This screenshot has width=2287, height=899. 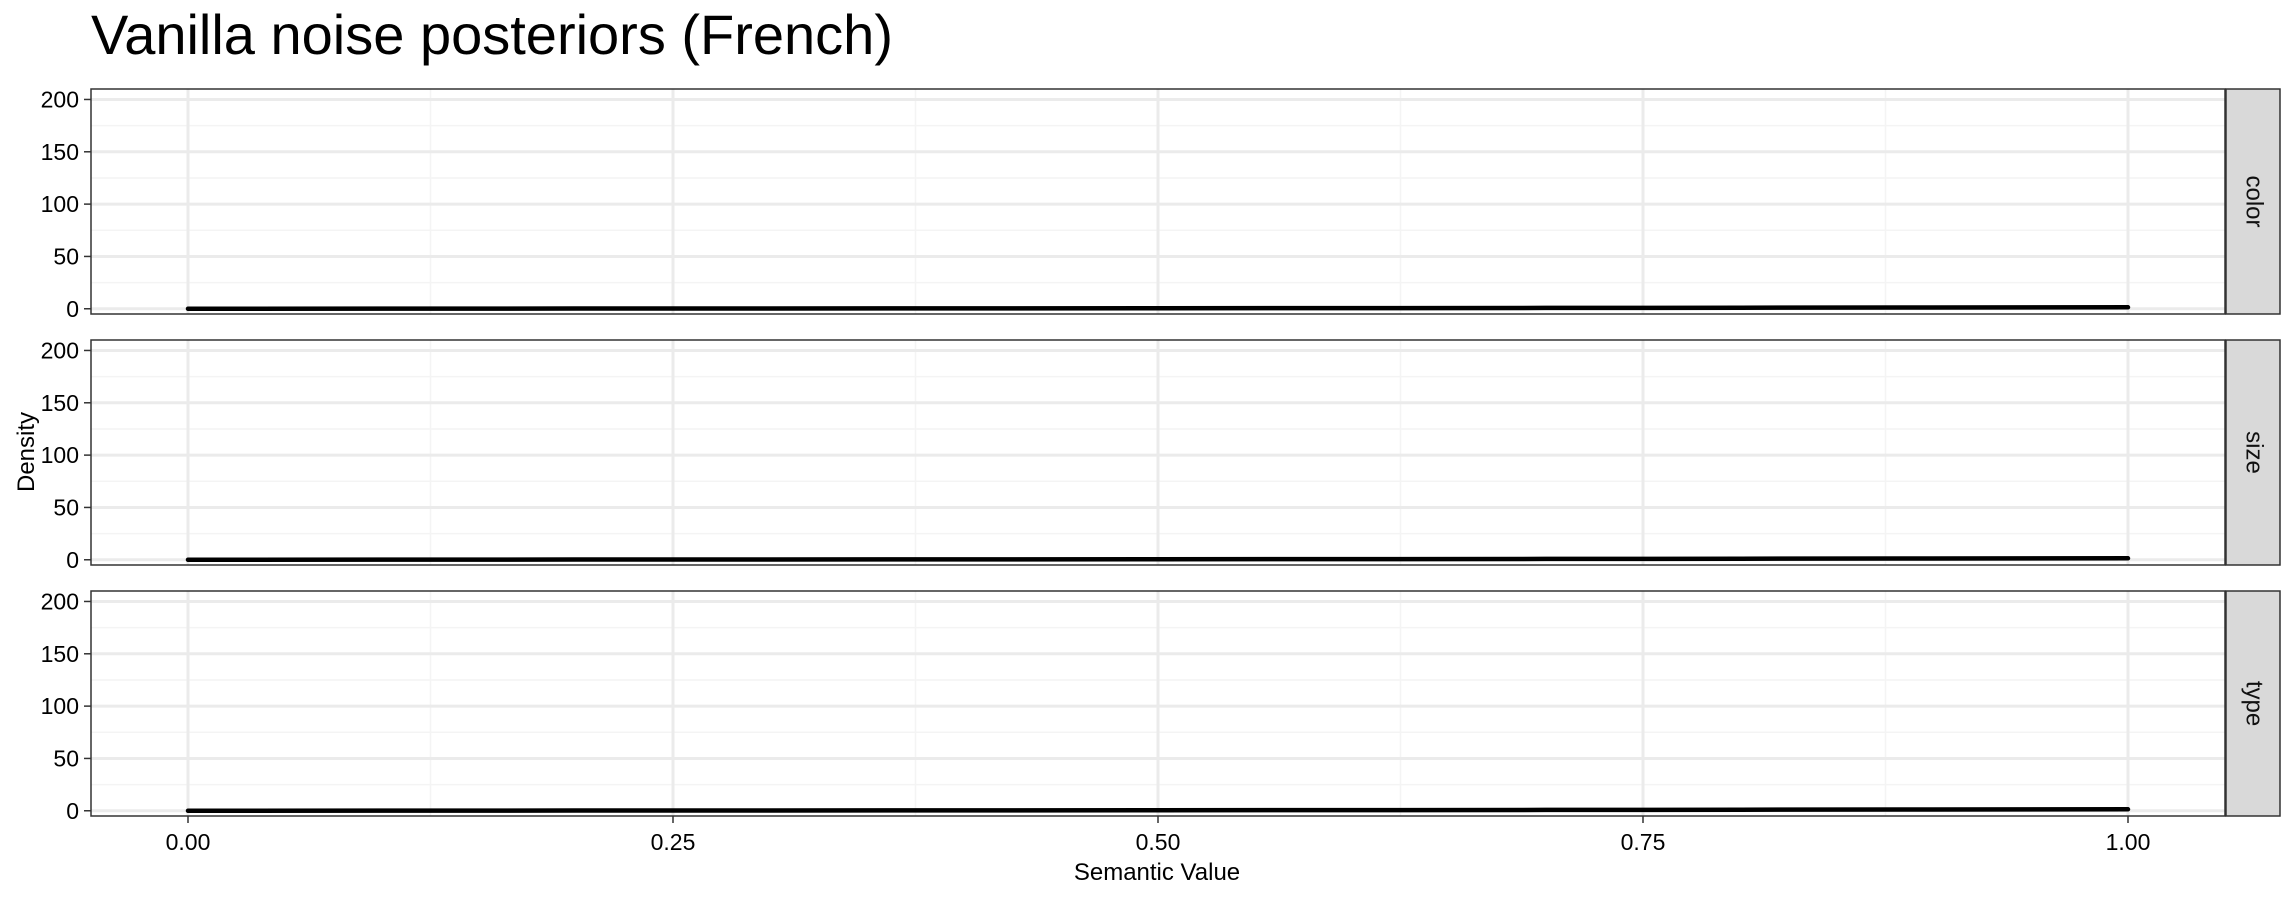 What do you see at coordinates (2128, 842) in the screenshot?
I see `x-tick-label: 1.00` at bounding box center [2128, 842].